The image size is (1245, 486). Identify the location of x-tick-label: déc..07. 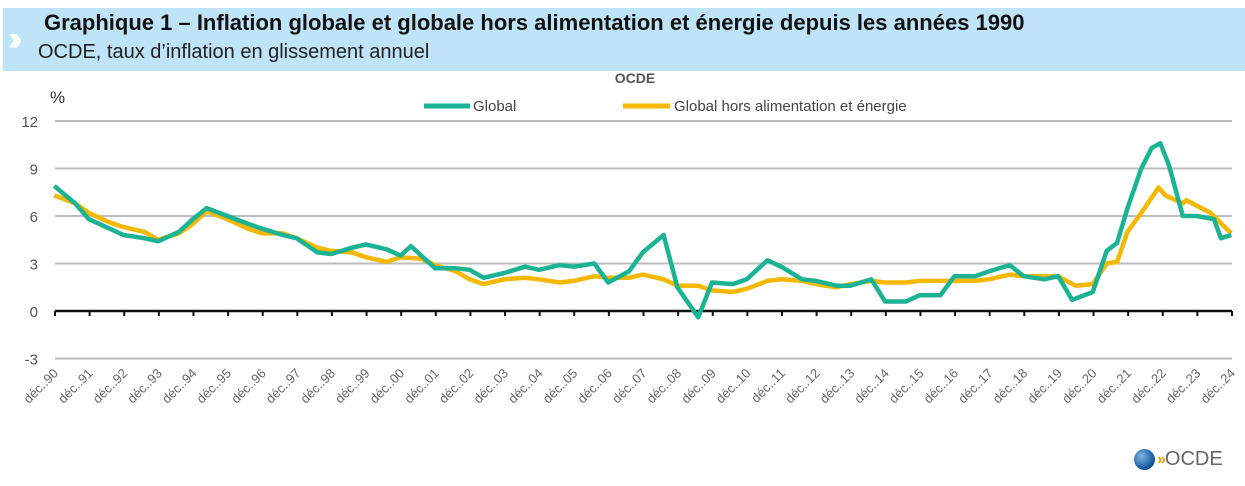
(629, 386).